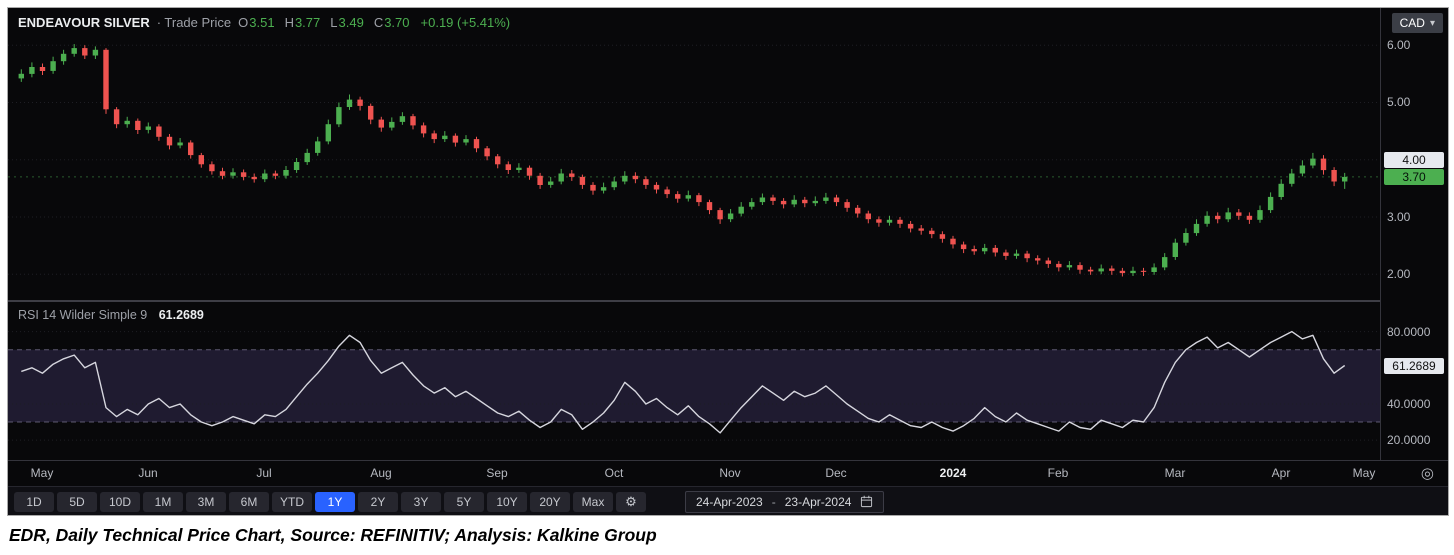 This screenshot has width=1454, height=555. I want to click on period-buttons: 1D 5D 10D 1M 3M 6M YTD 1Y 2Y 3Y 5Y 10Y 20Y Max, so click(315, 501).